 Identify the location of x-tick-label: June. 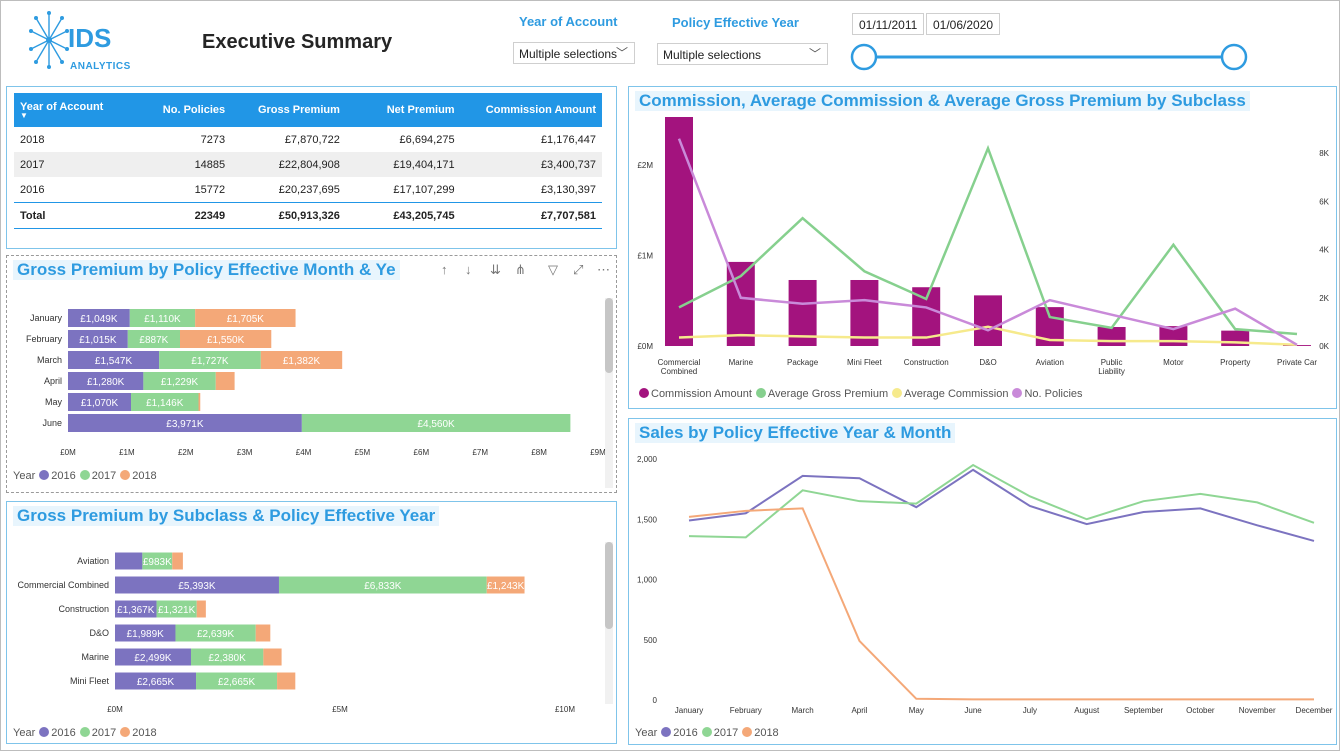
(973, 710).